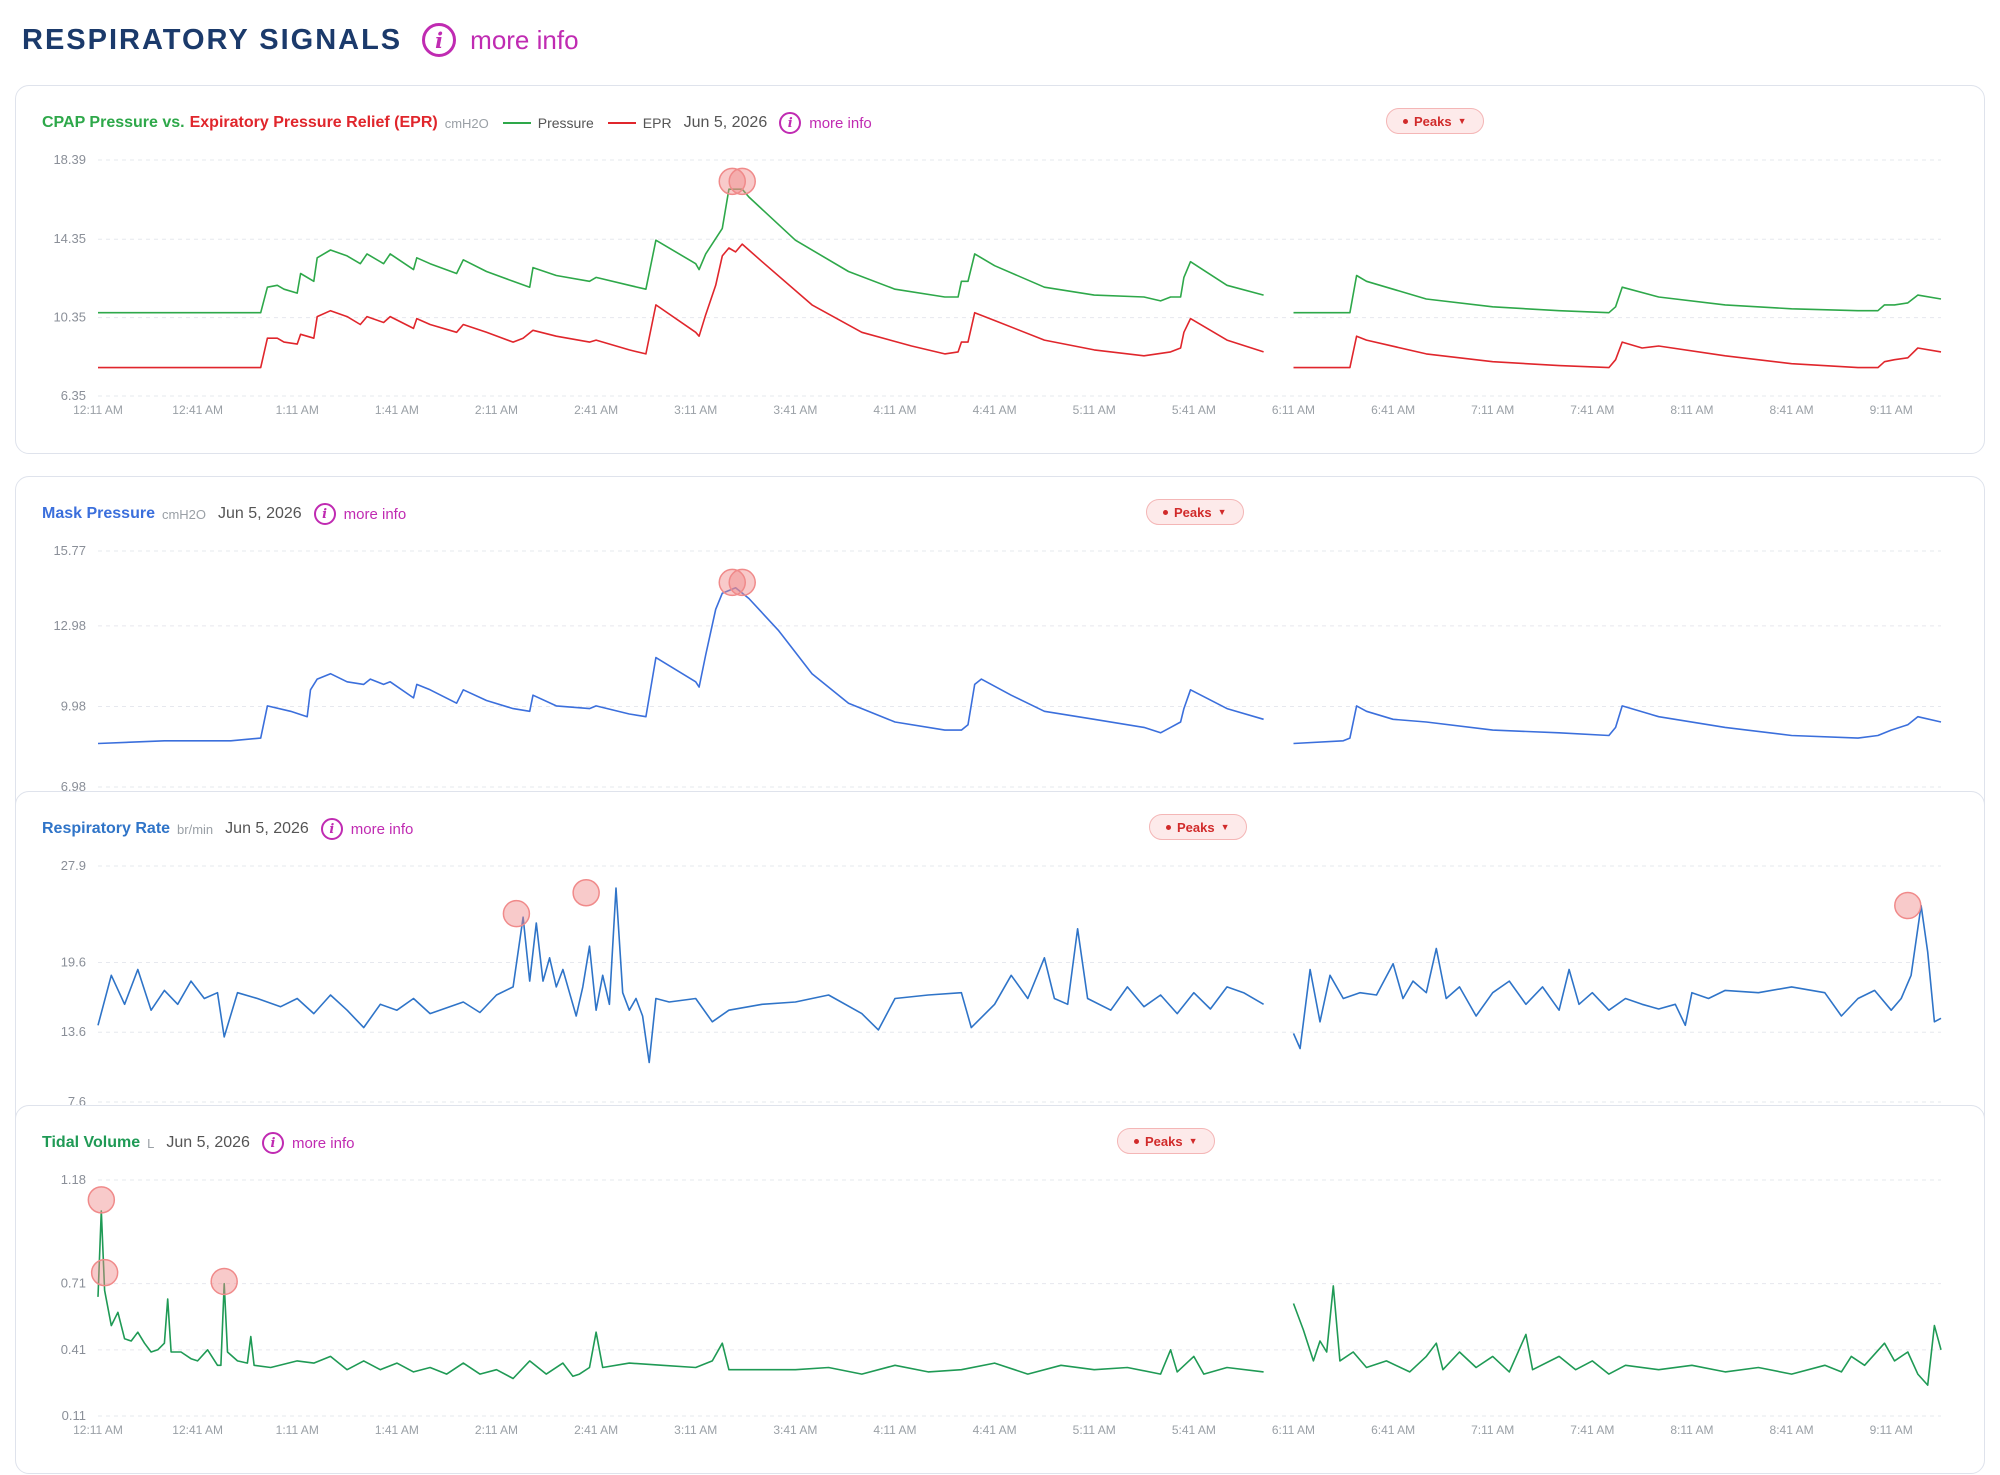 Image resolution: width=2000 pixels, height=1475 pixels. I want to click on legend-swatch, so click(516, 123).